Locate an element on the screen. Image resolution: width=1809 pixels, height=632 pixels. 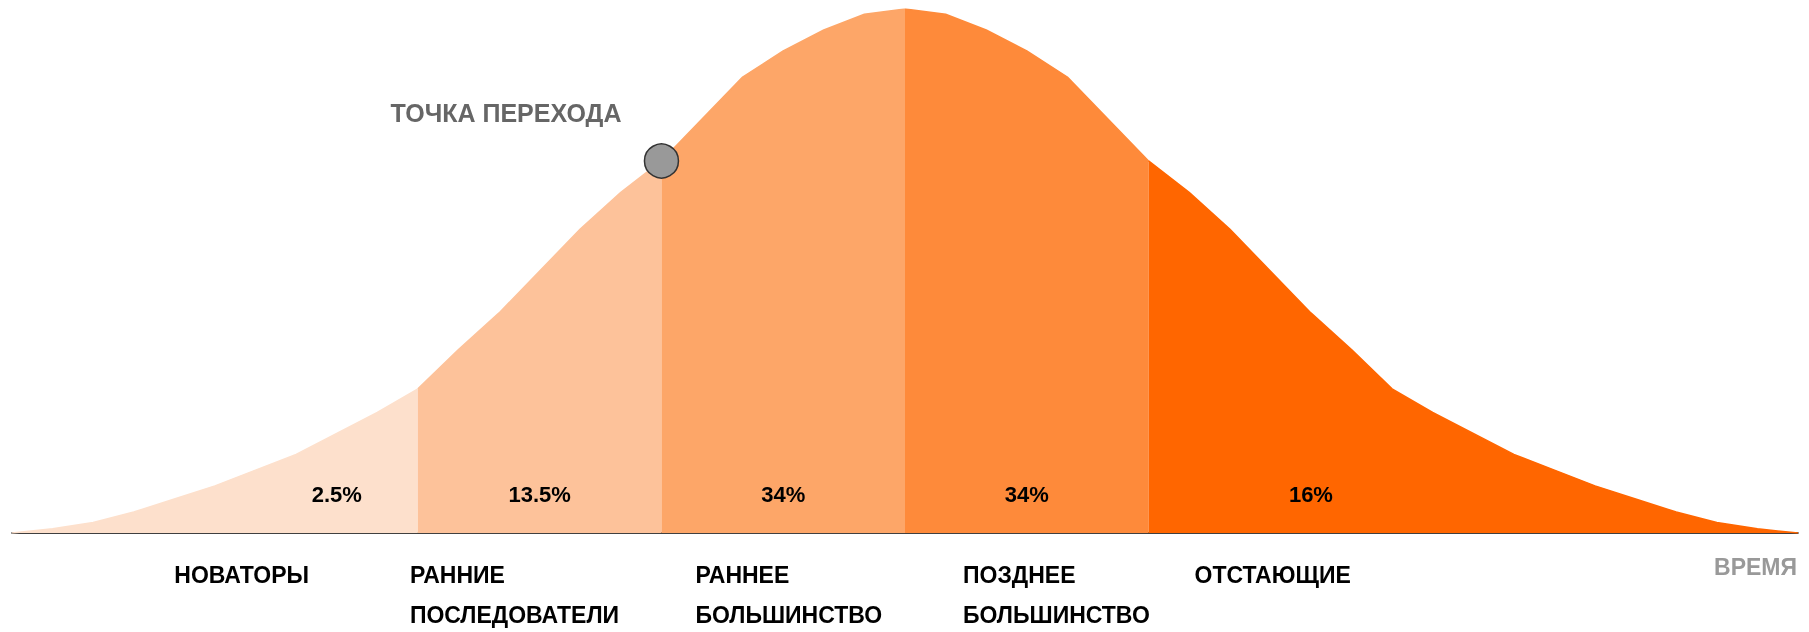
series-label: ПОЗДНЕЕ БОЛЬШИНСТВО is located at coordinates (1056, 595).